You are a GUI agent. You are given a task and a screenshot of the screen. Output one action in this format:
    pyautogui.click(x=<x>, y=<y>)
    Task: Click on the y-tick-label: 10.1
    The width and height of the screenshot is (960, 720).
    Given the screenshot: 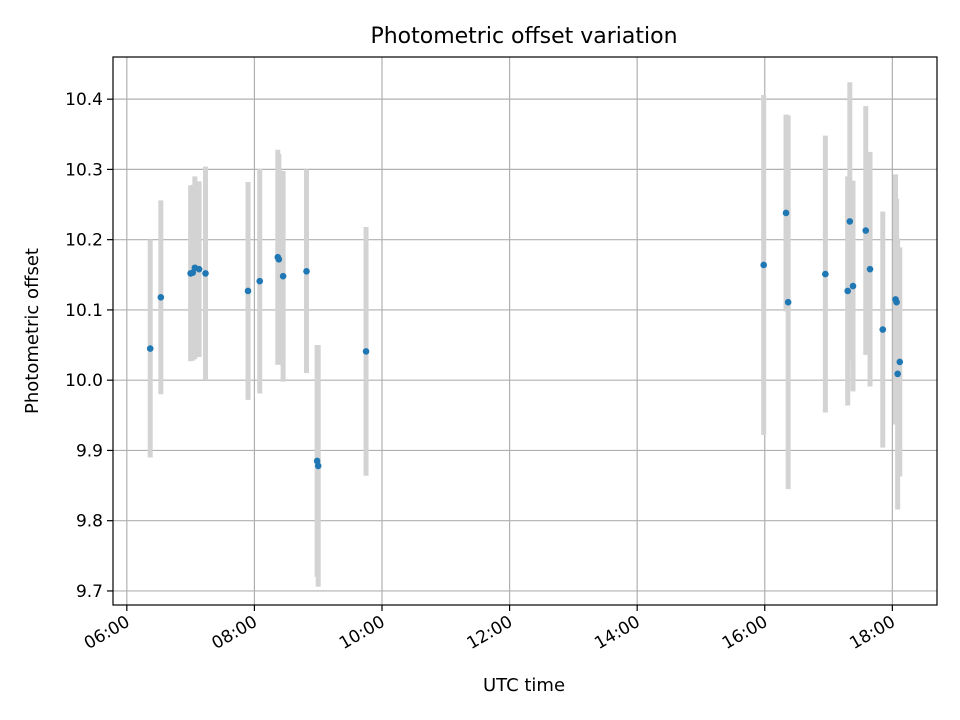 What is the action you would take?
    pyautogui.click(x=84, y=311)
    